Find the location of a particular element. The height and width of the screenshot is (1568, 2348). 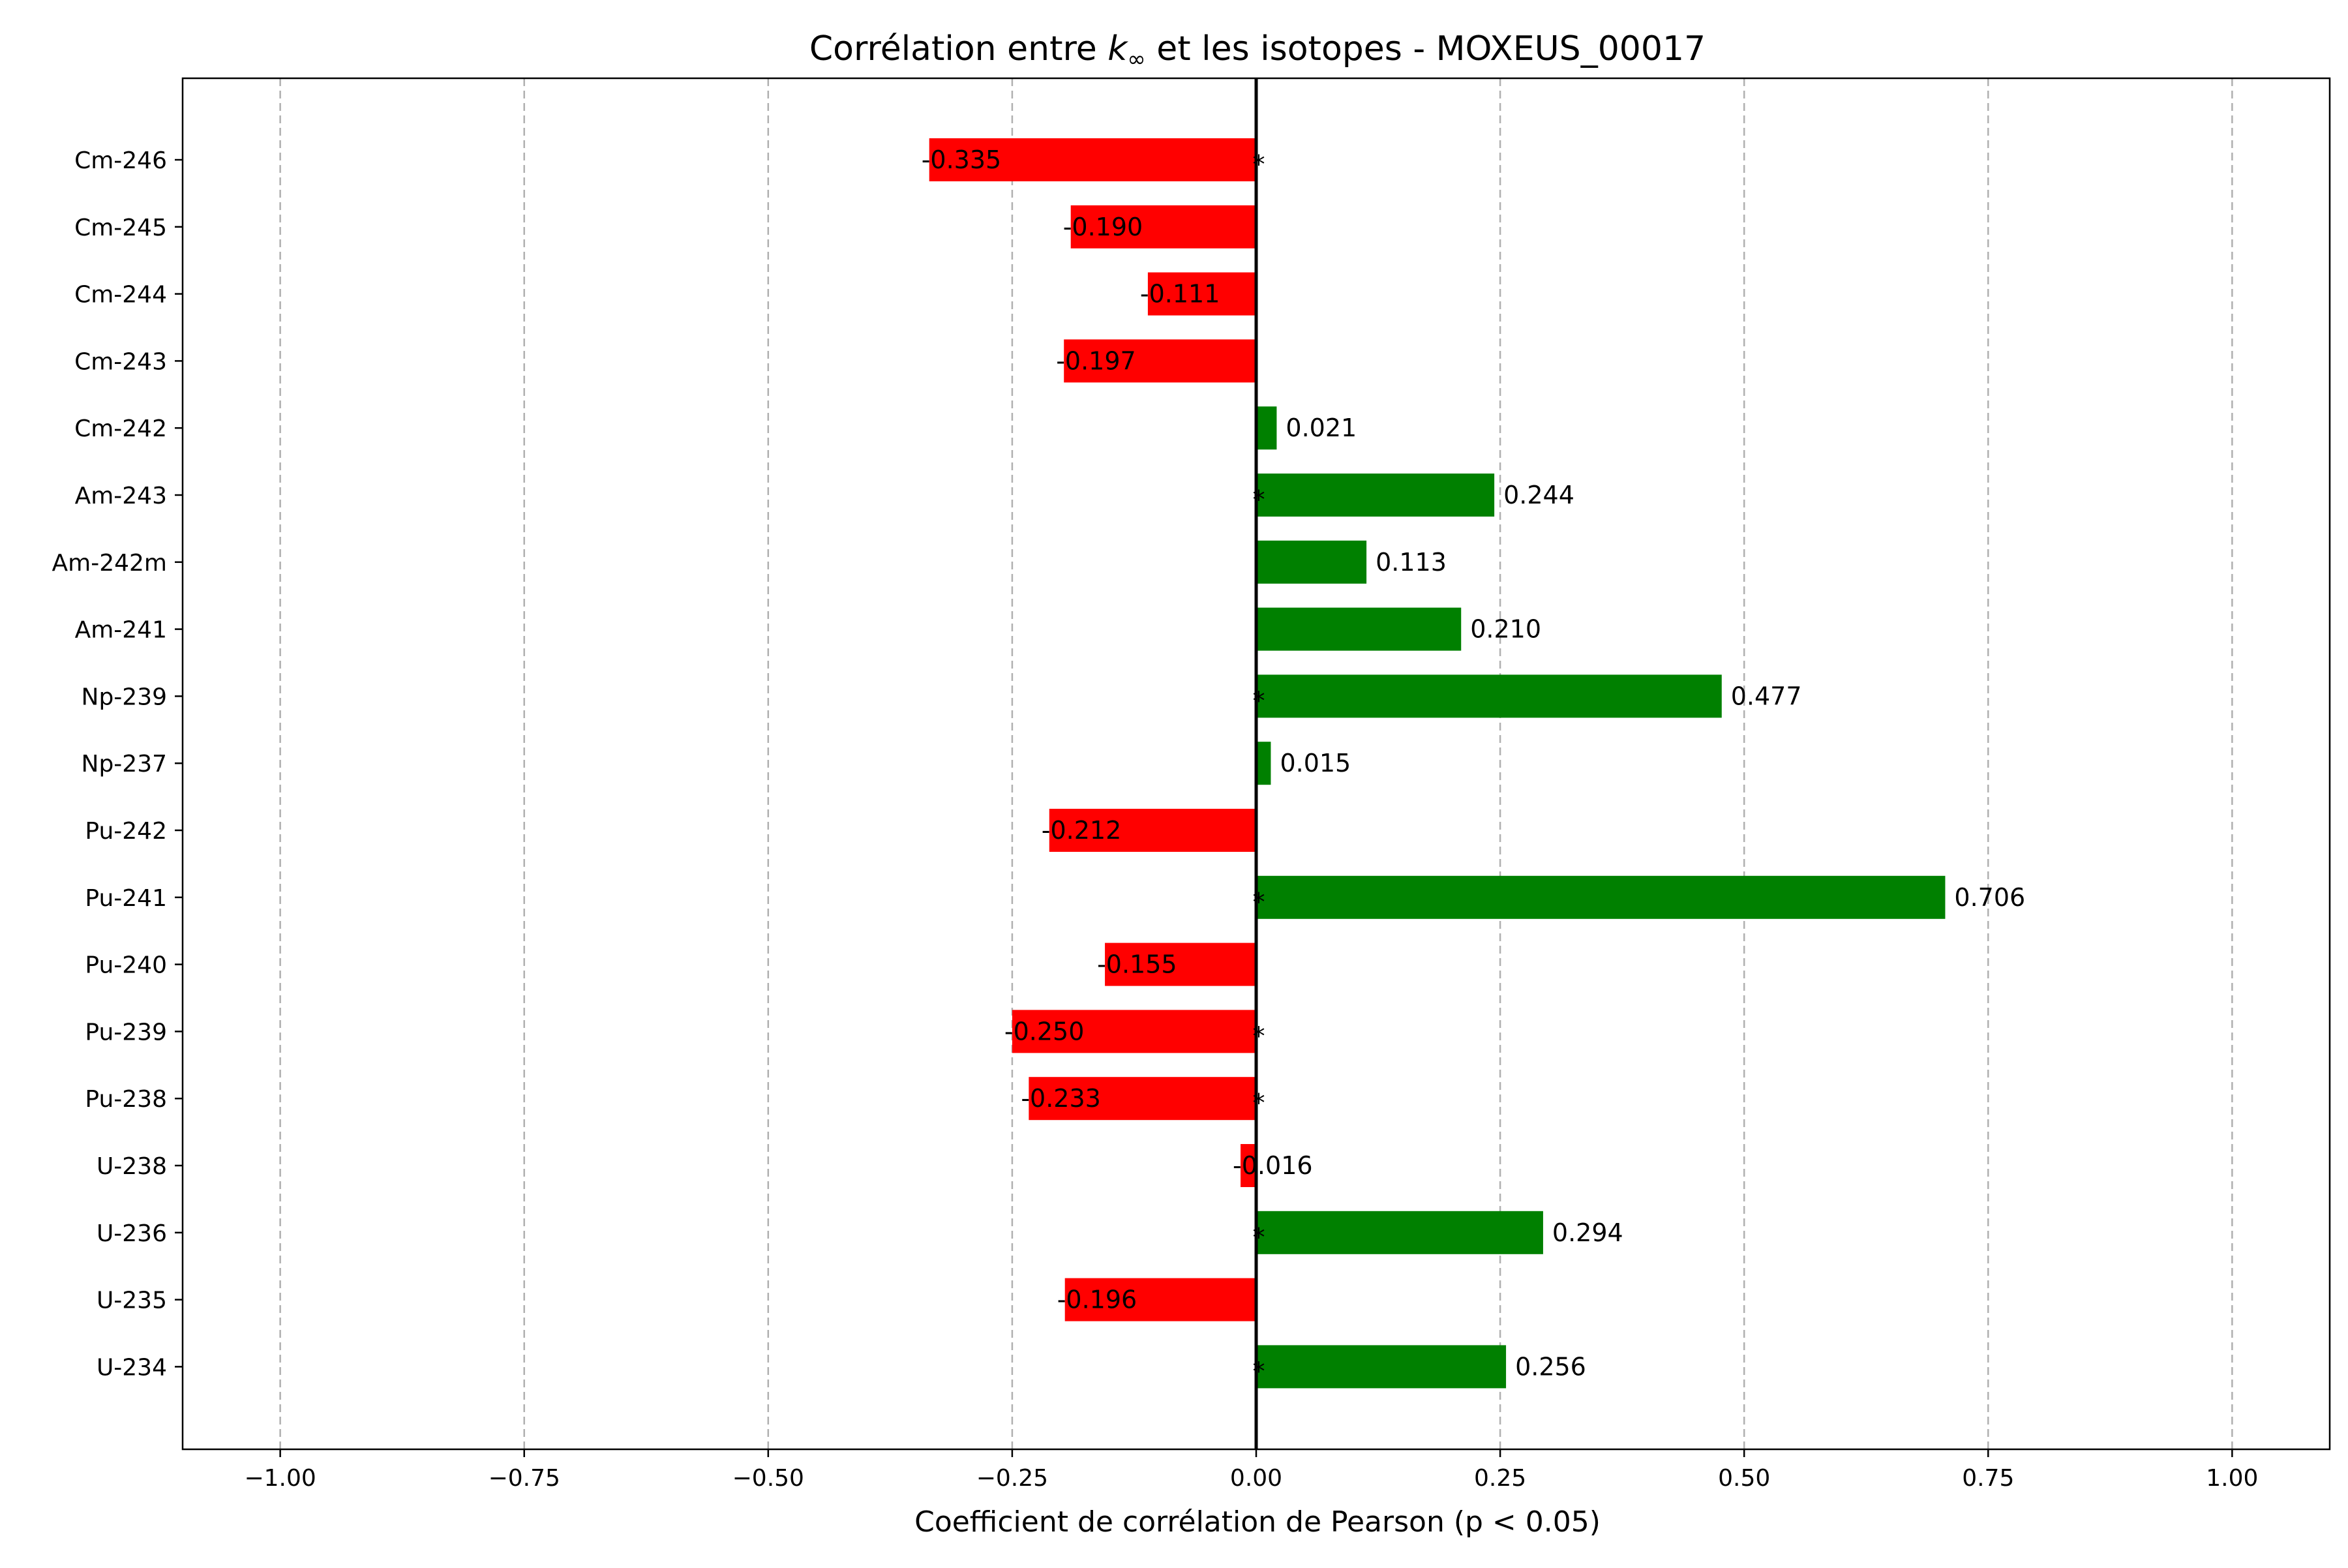

x-tick-label: 0.25 is located at coordinates (1500, 1478).